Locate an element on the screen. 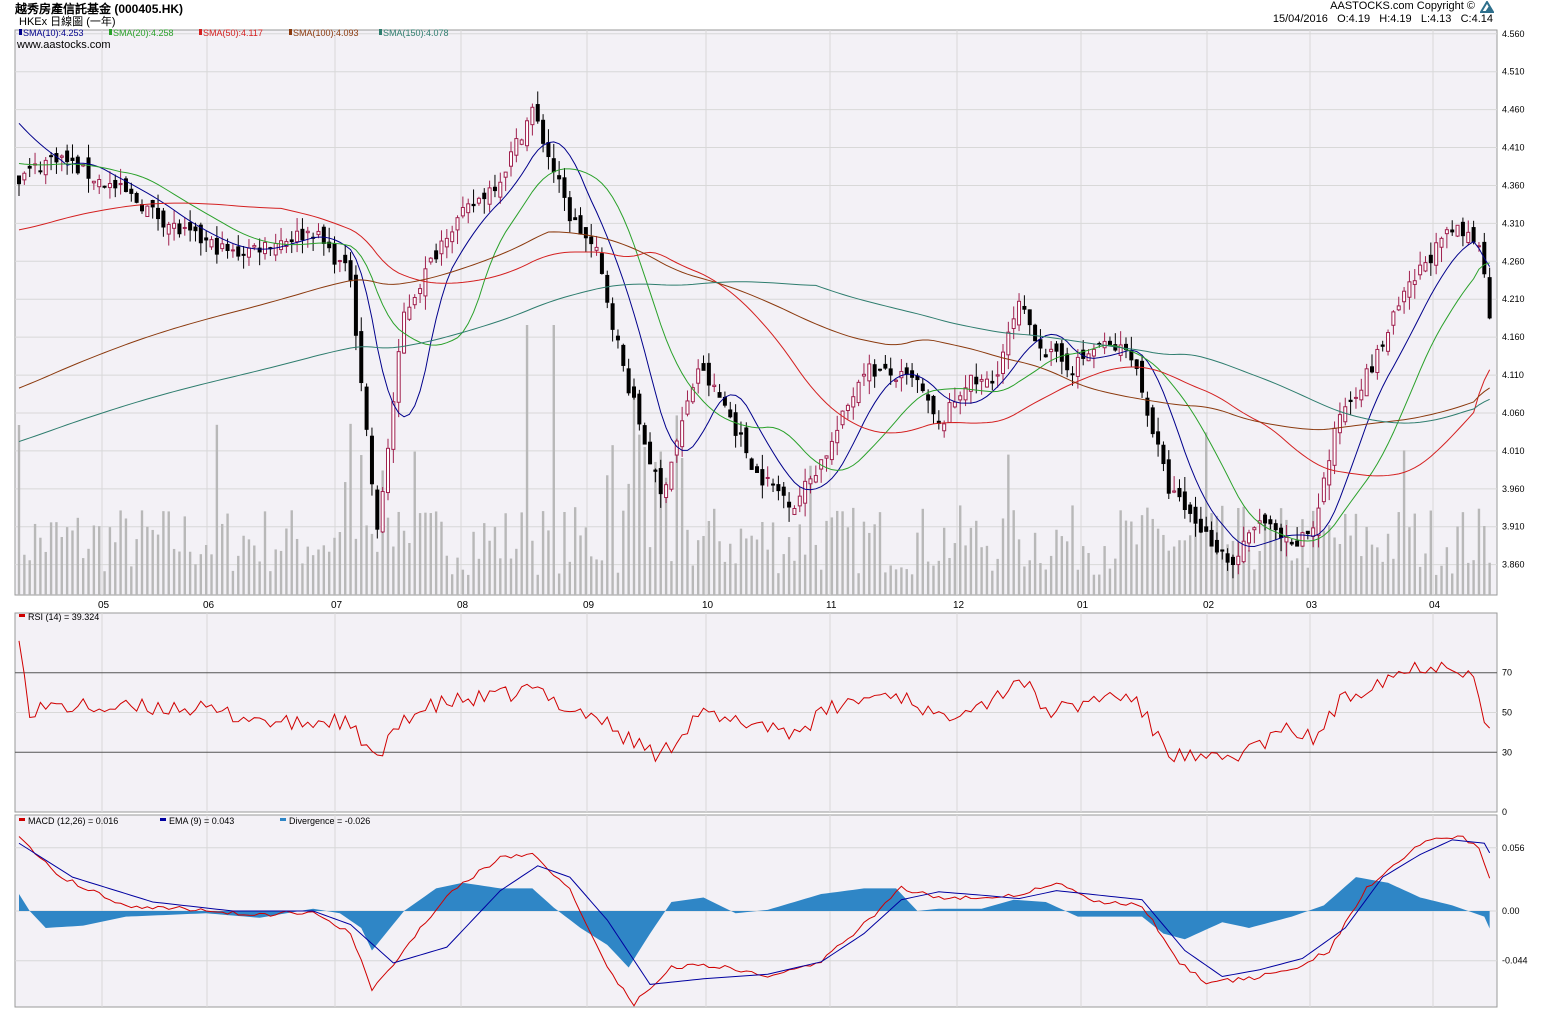 This screenshot has width=1550, height=1020. month-tick-label: 11 is located at coordinates (831, 605).